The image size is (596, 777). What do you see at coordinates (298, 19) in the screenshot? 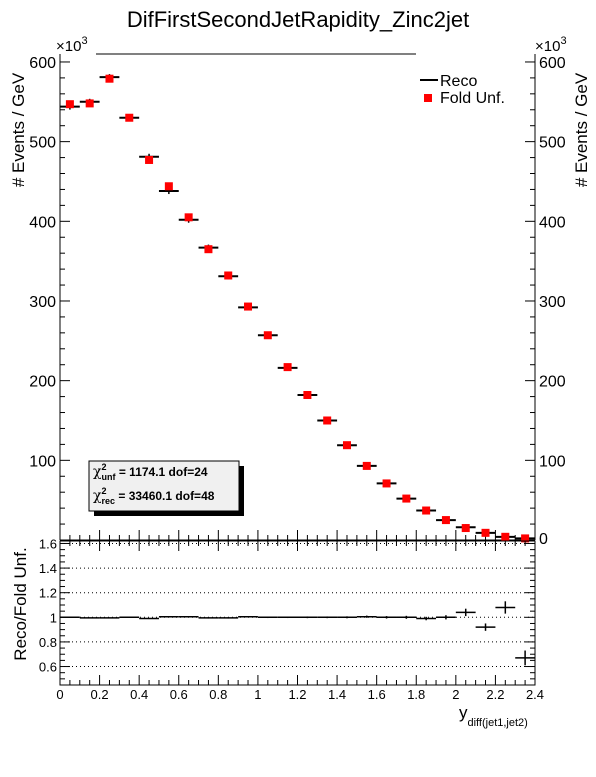
I see `chart-title: DifFirstSecondJetRapidity_Zinc2jet` at bounding box center [298, 19].